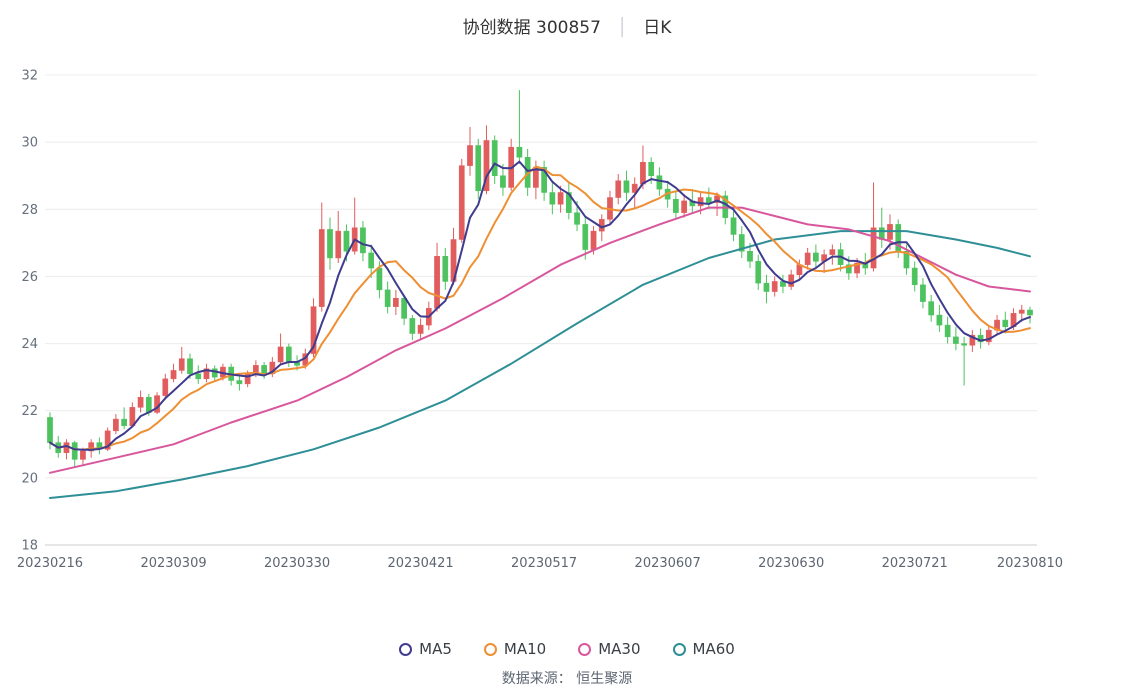  Describe the element at coordinates (29, 76) in the screenshot. I see `y-axis-label: 32` at that location.